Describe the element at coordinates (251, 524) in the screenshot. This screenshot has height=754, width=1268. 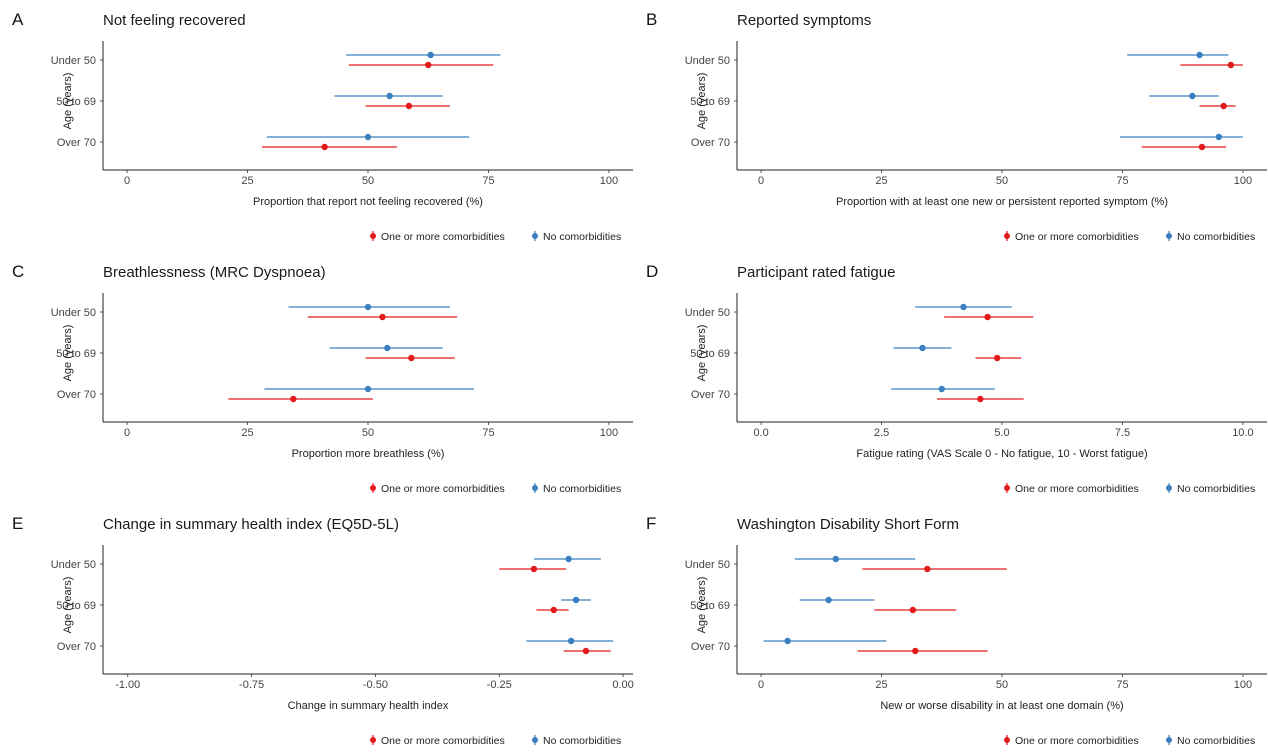
I see `chart-title: Change in summary health index (EQ5D-5L)` at that location.